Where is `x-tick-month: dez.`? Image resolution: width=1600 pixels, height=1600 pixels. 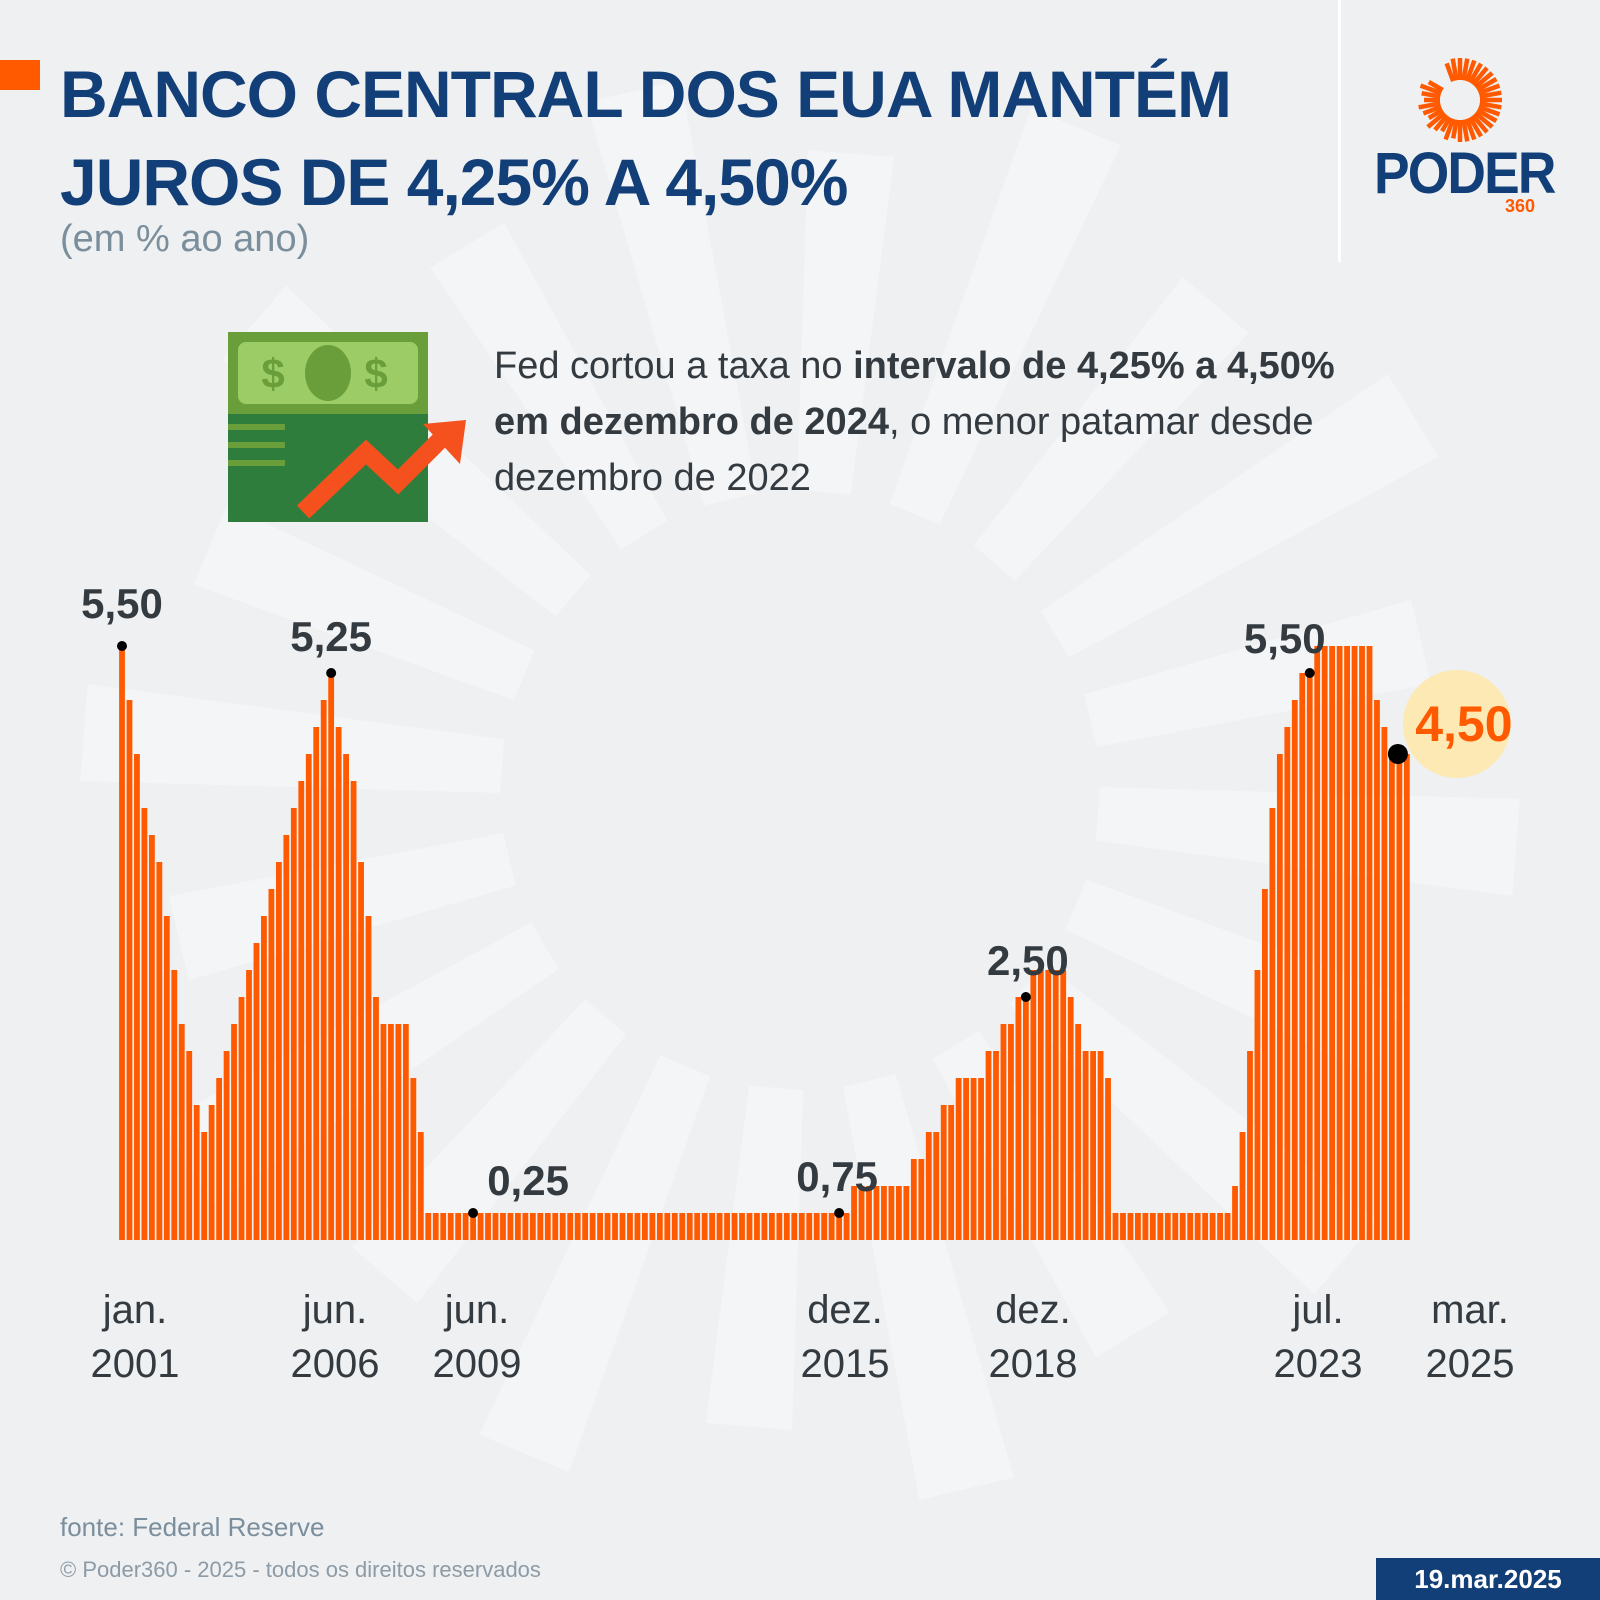 x-tick-month: dez. is located at coordinates (845, 1310).